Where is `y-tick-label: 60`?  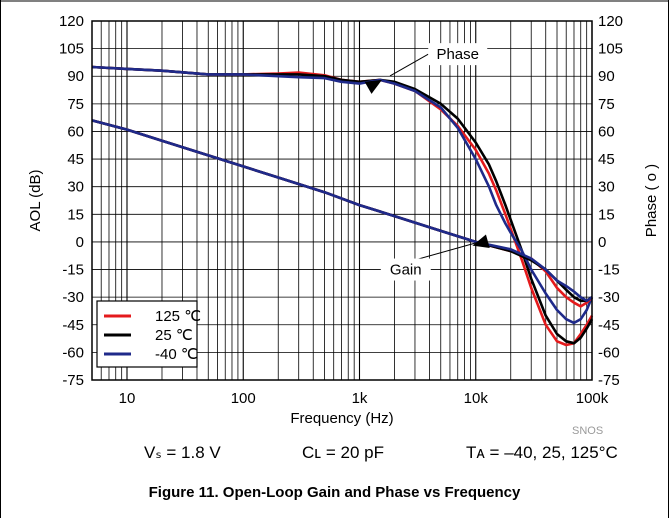 y-tick-label: 60 is located at coordinates (75, 131).